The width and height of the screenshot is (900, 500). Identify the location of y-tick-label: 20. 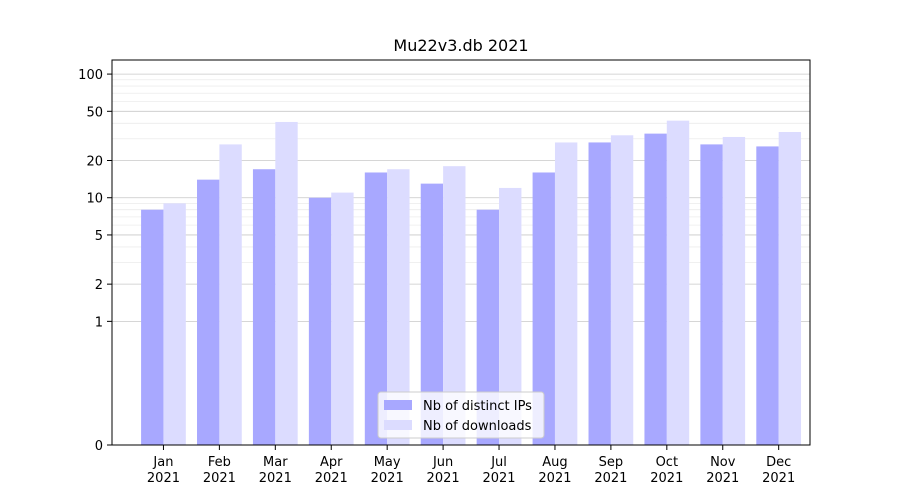
(94, 162).